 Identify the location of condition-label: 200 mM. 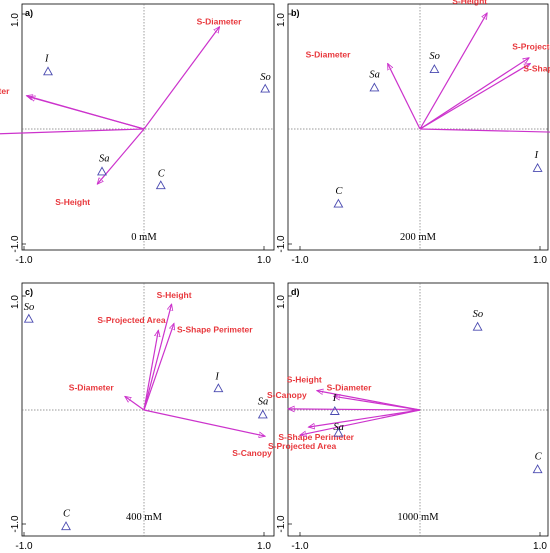
(418, 237).